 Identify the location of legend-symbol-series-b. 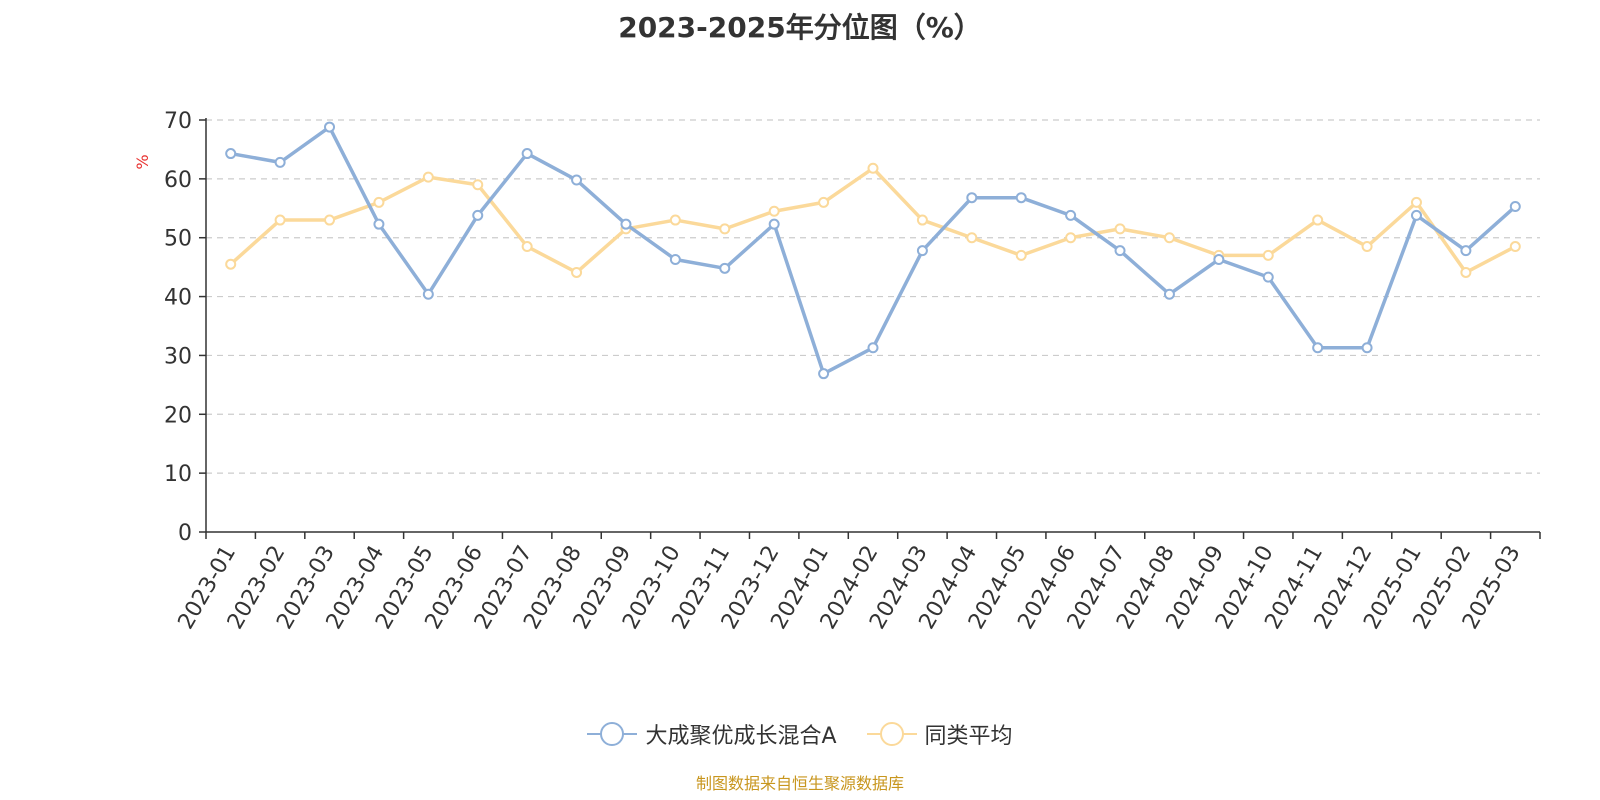
(891, 734).